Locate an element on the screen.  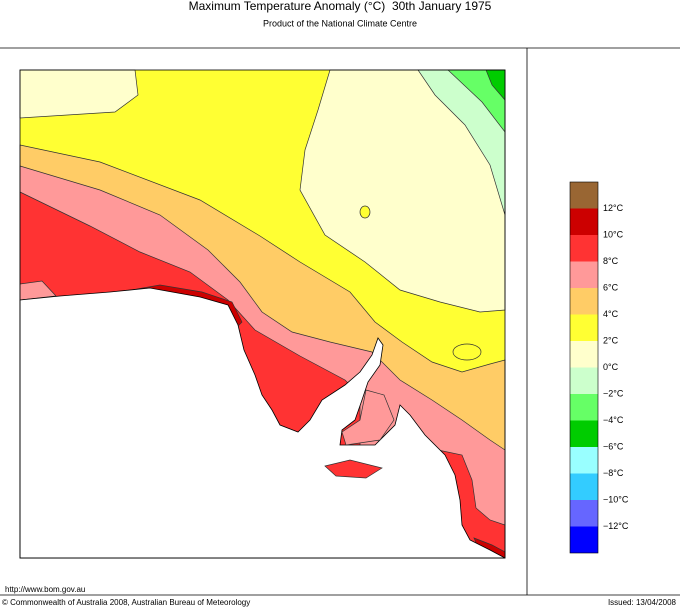
legend-border is located at coordinates (584, 367).